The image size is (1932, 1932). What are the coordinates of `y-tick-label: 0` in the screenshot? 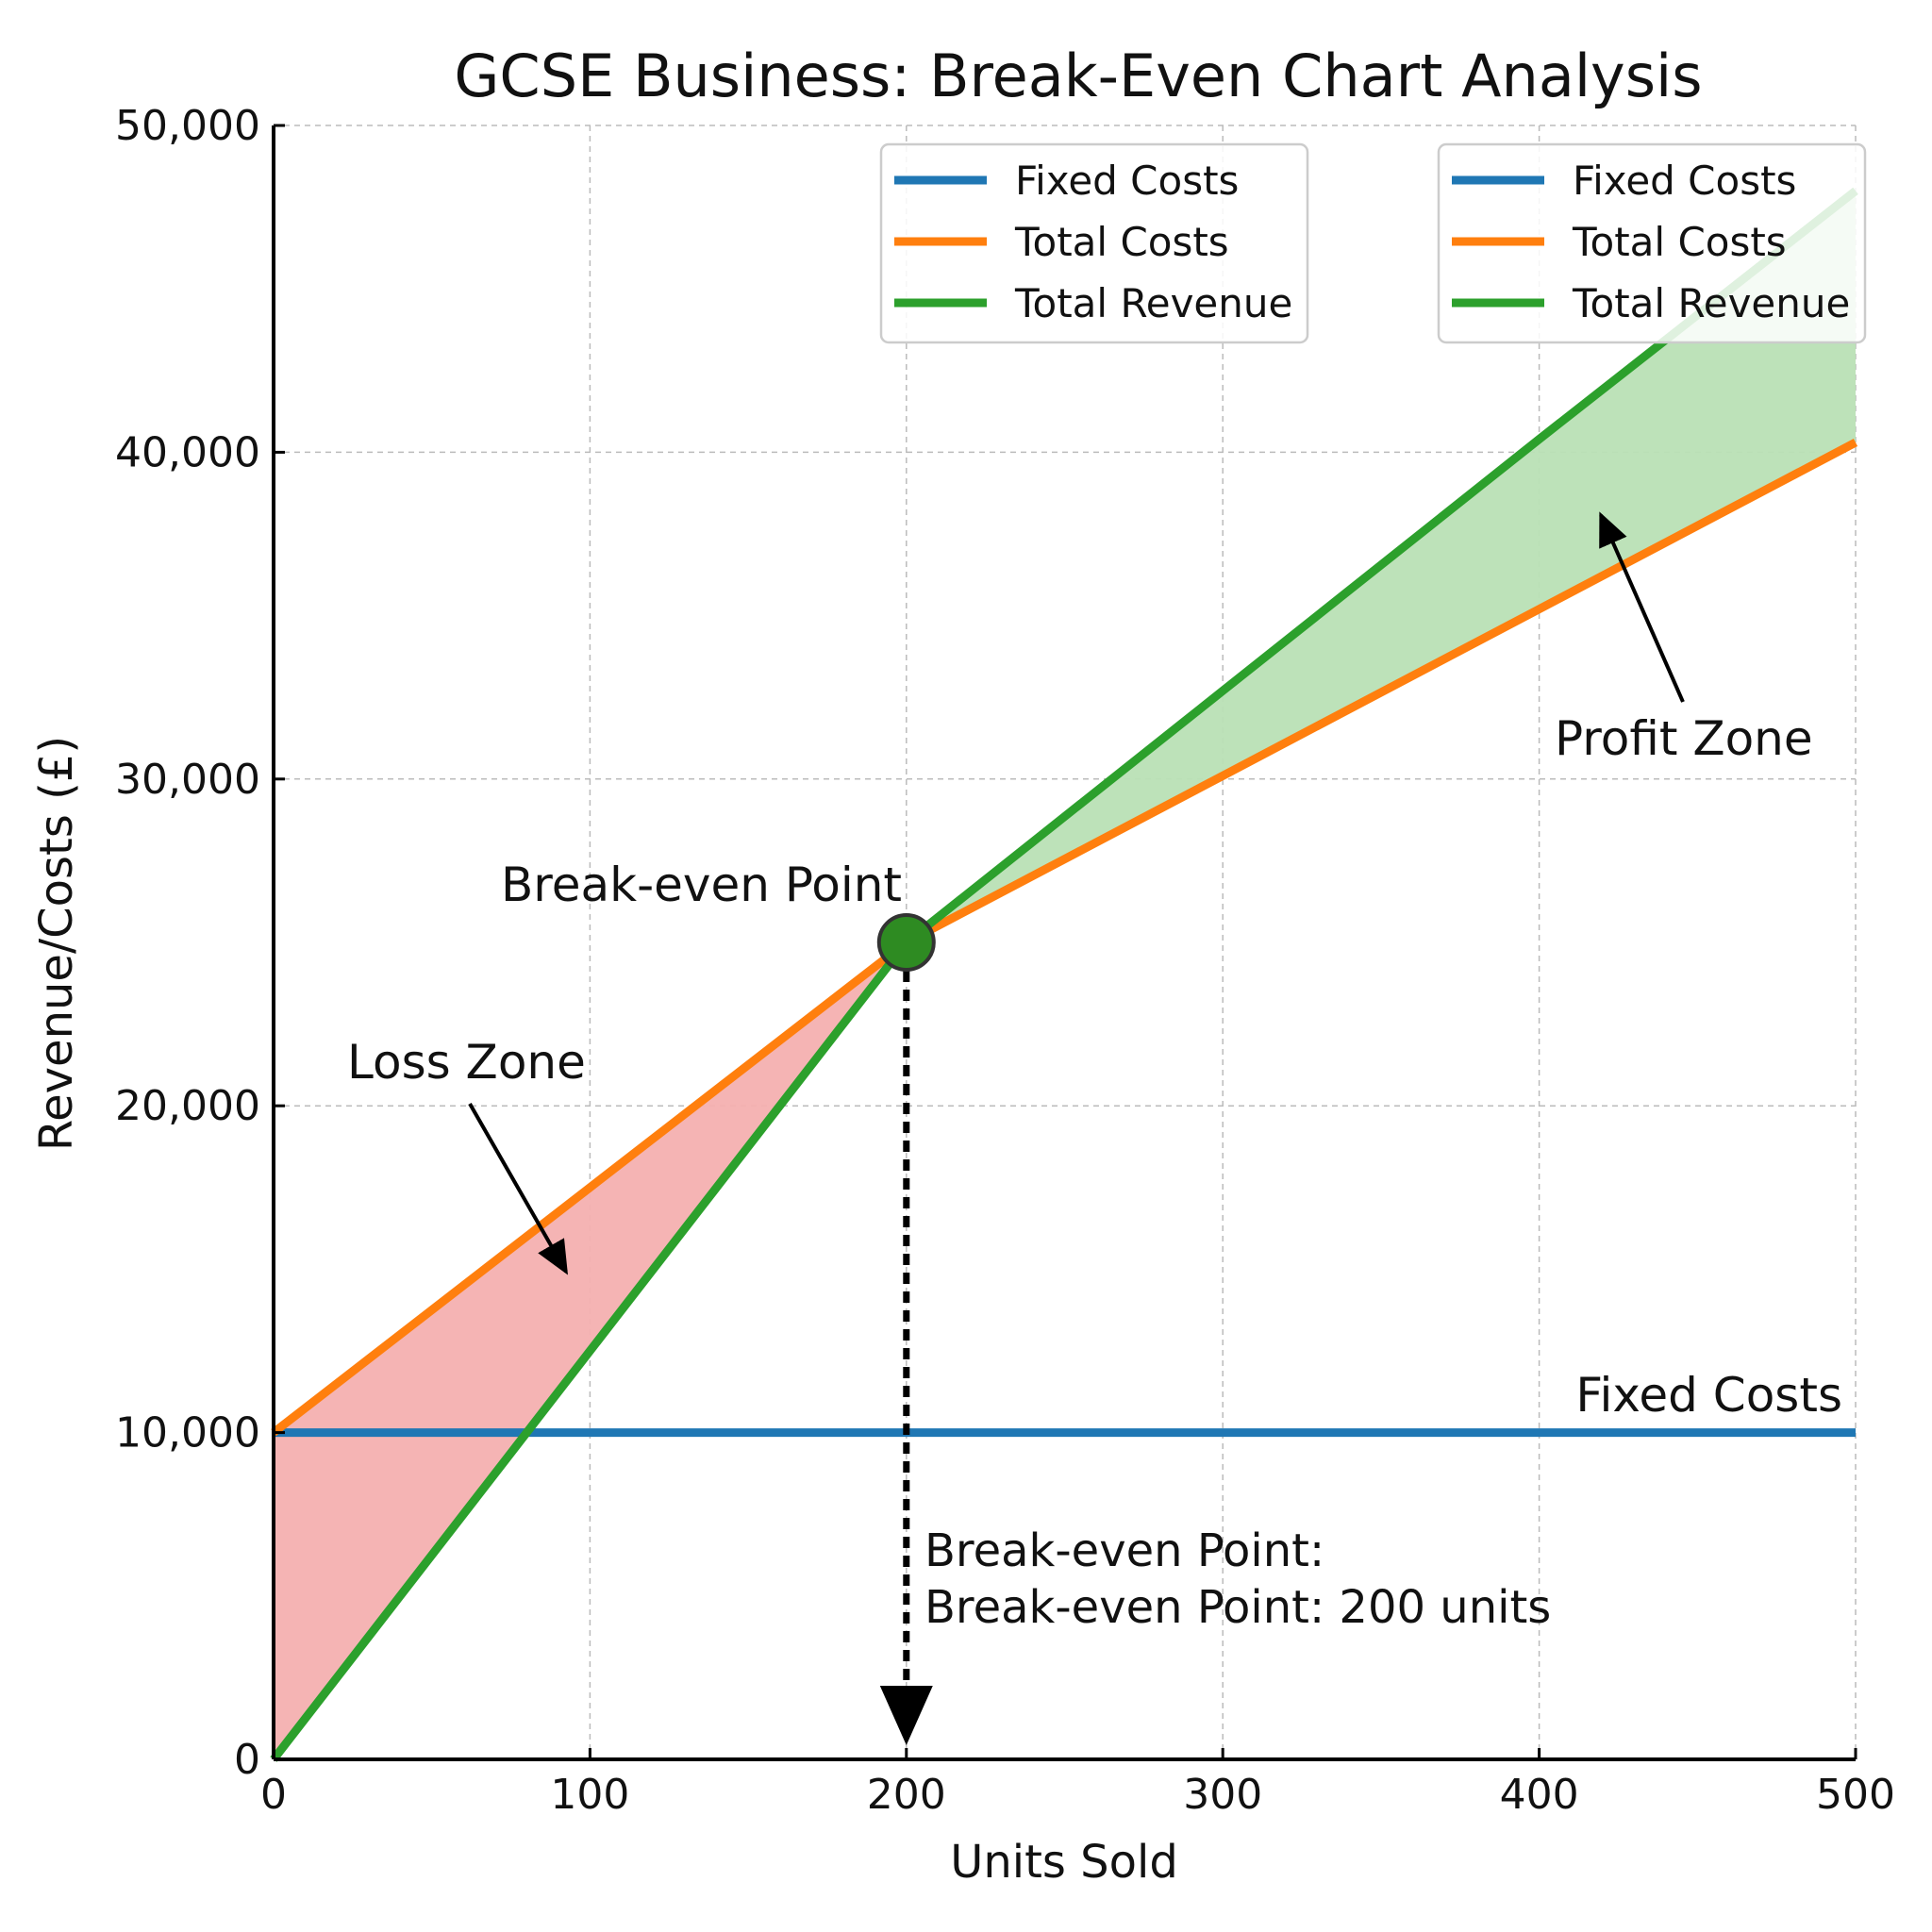 It's located at (247, 1760).